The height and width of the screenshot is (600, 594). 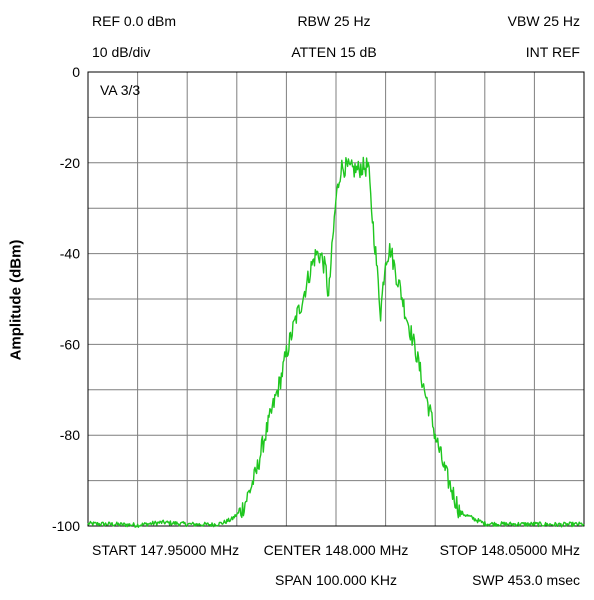 I want to click on atten-label: ATTEN 15 dB, so click(x=334, y=52).